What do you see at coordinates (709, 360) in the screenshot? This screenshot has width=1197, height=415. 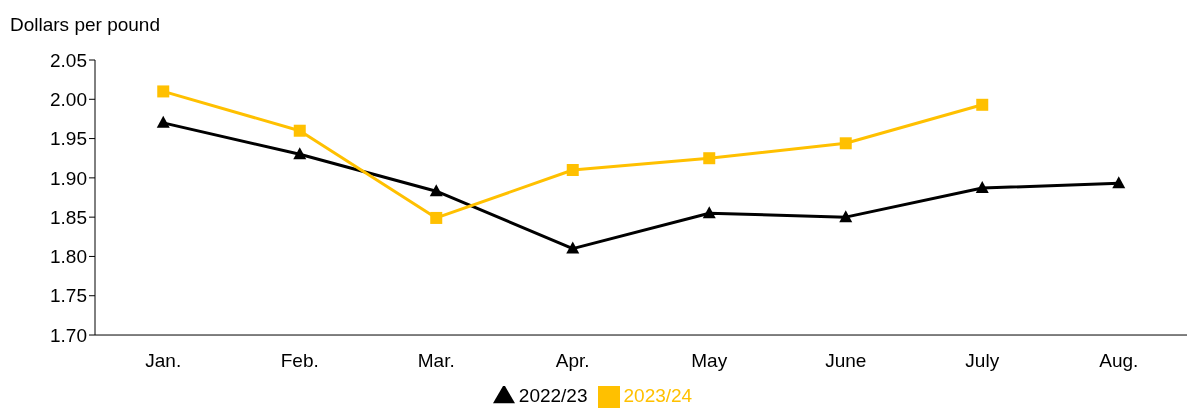 I see `x-tick-label: May` at bounding box center [709, 360].